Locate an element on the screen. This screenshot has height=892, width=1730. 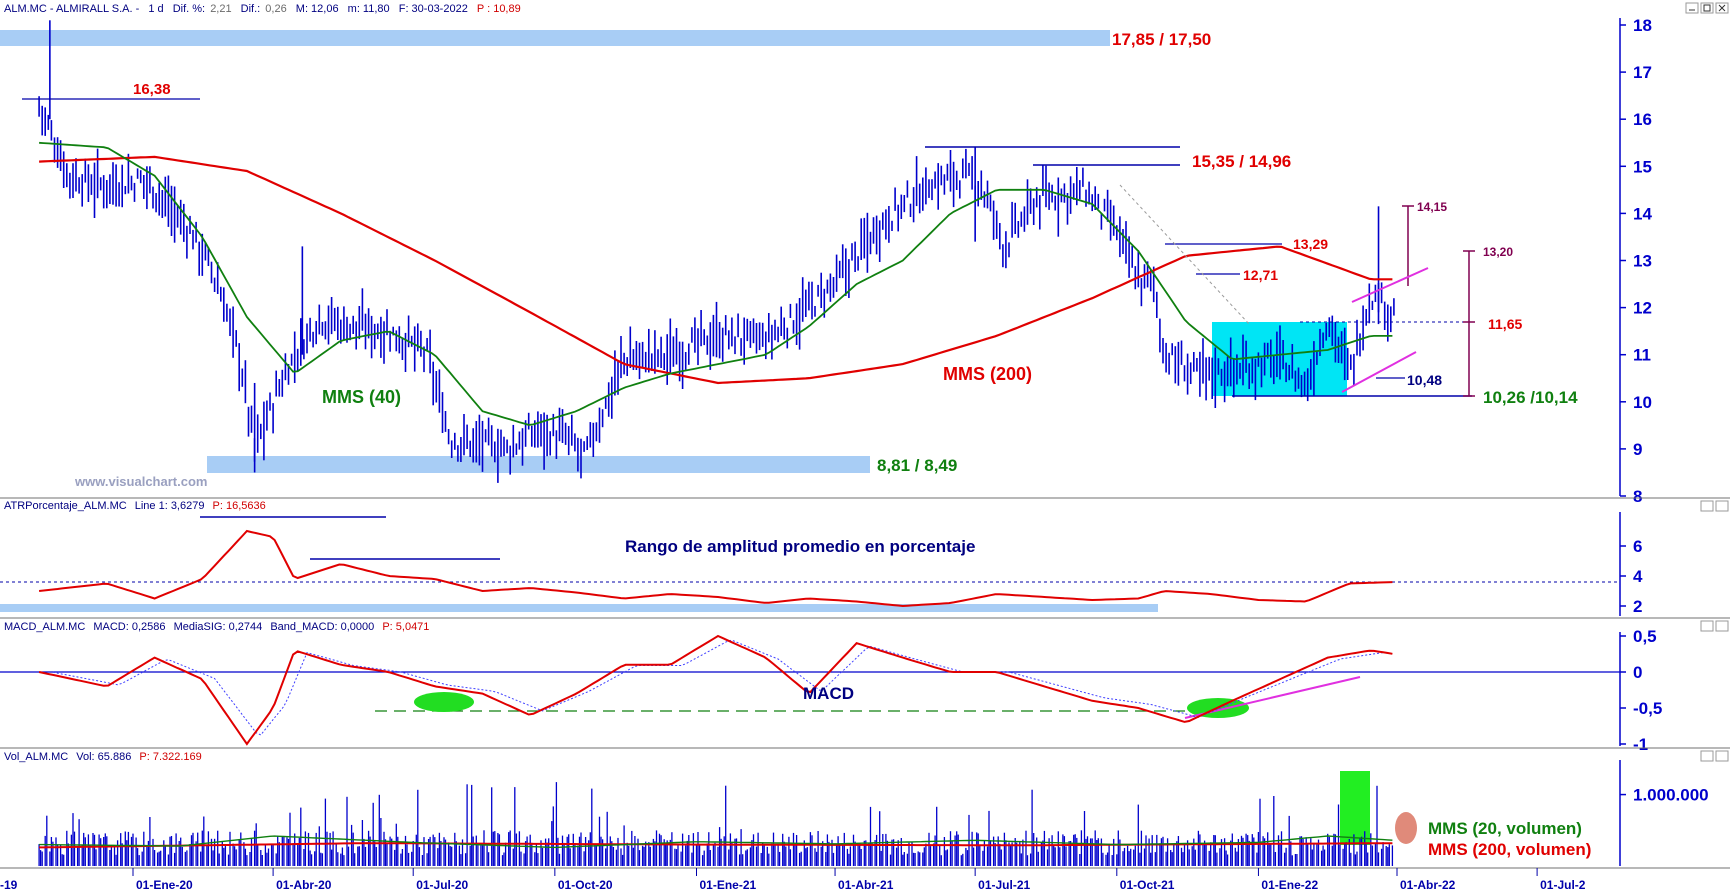
price-tick-label: 14 is located at coordinates (1642, 213).